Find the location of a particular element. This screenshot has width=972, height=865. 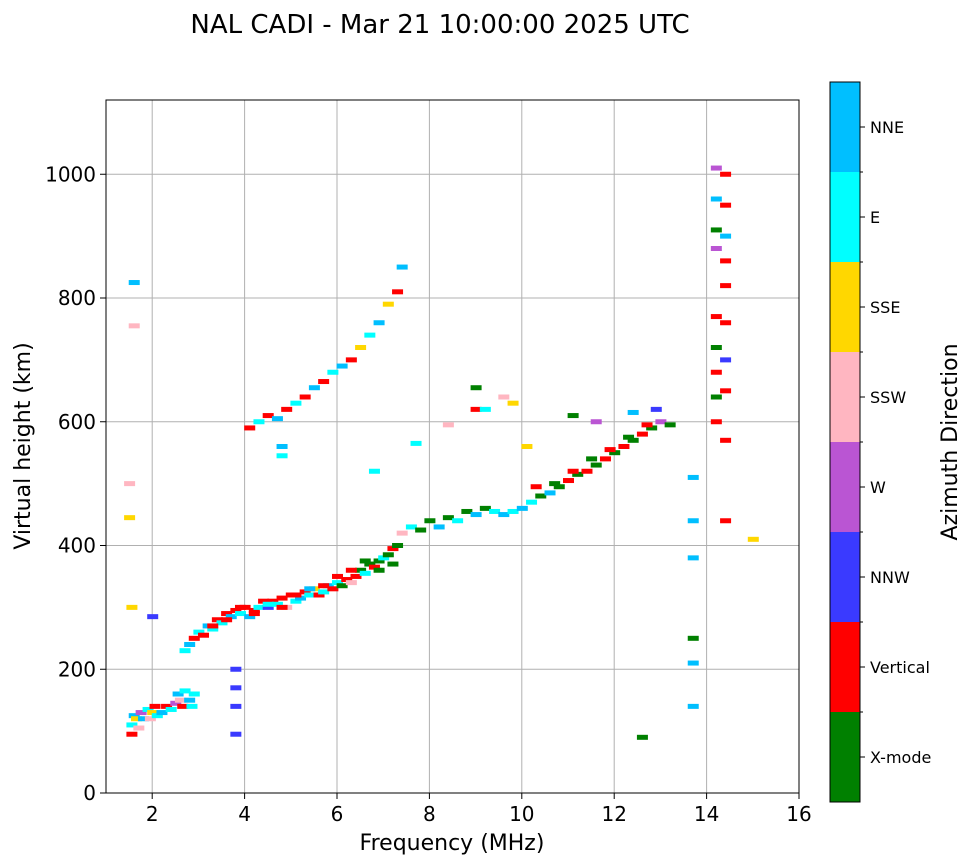

x-tick-label: 4 is located at coordinates (244, 814).